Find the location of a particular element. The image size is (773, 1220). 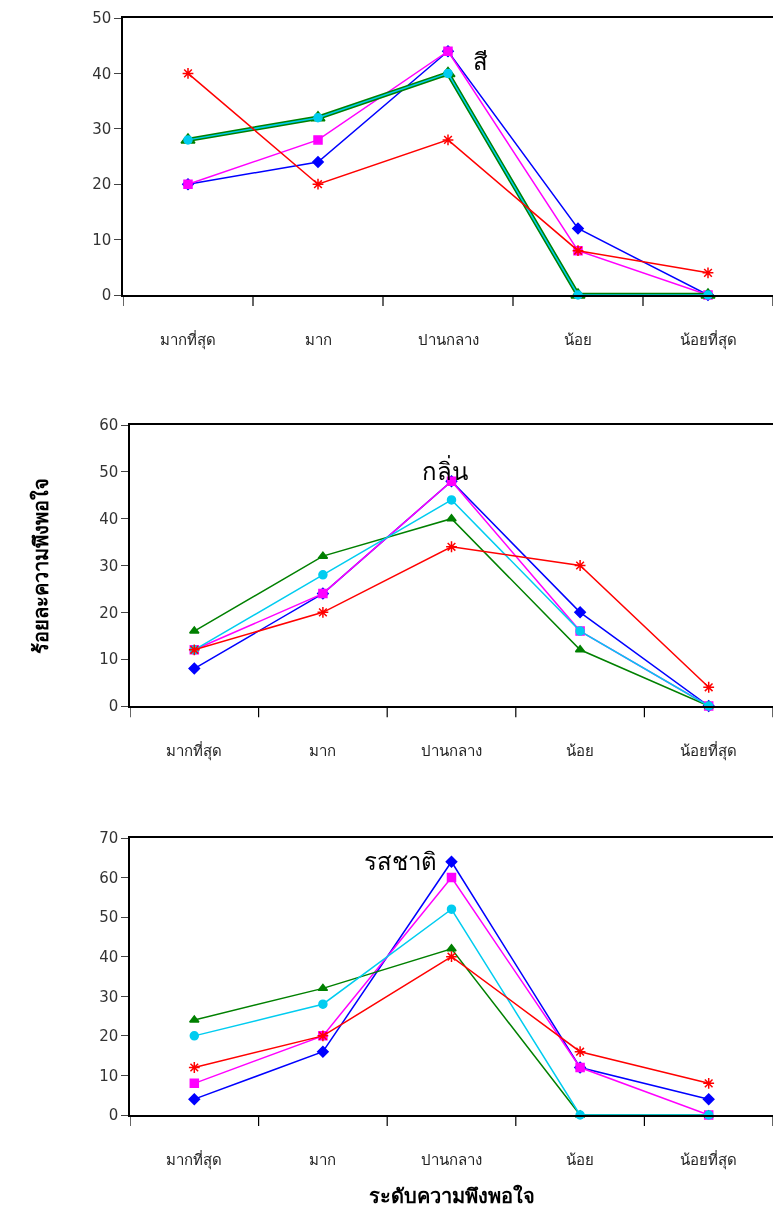

x-axis-title: ระดับความพึงพอใจ is located at coordinates (451, 1195).